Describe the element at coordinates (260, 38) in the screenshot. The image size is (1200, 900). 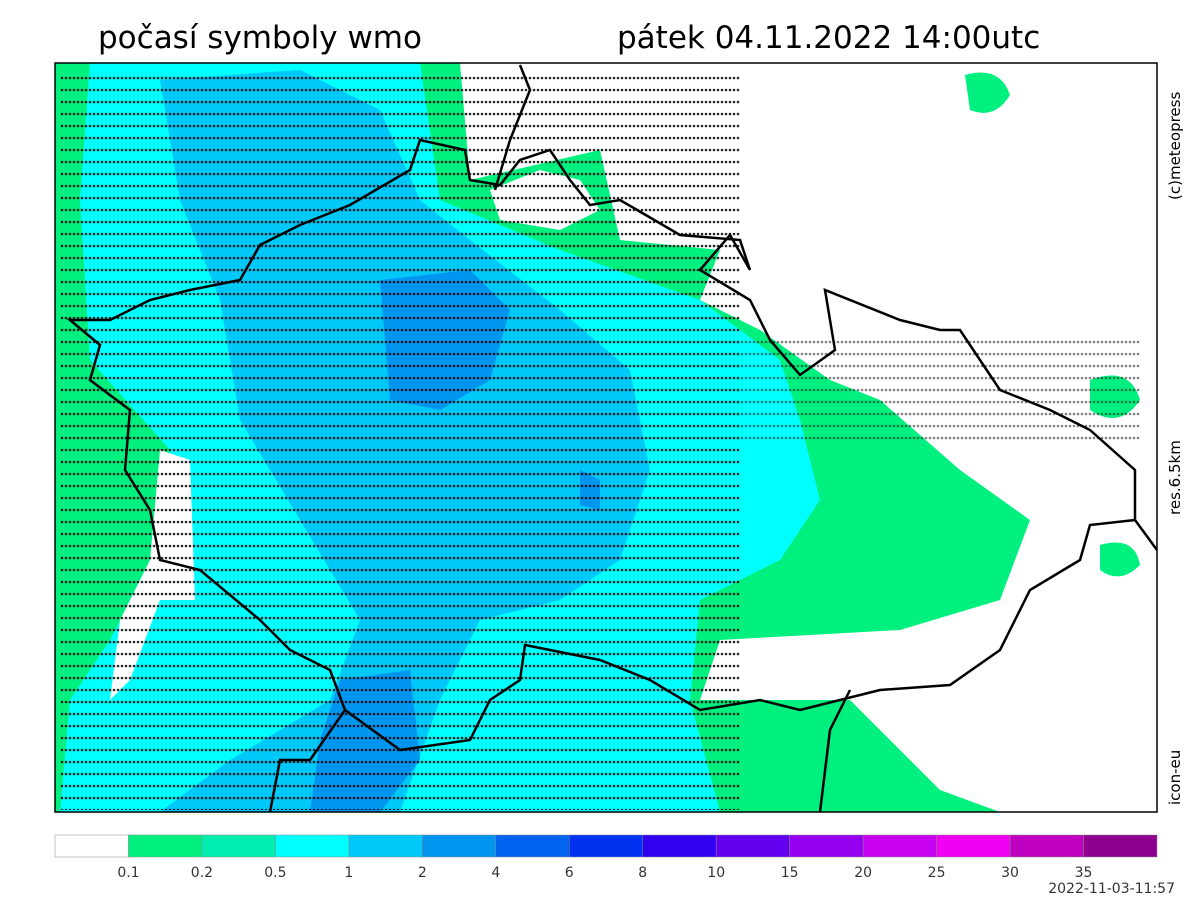
I see `title-left: počasí symboly wmo` at that location.